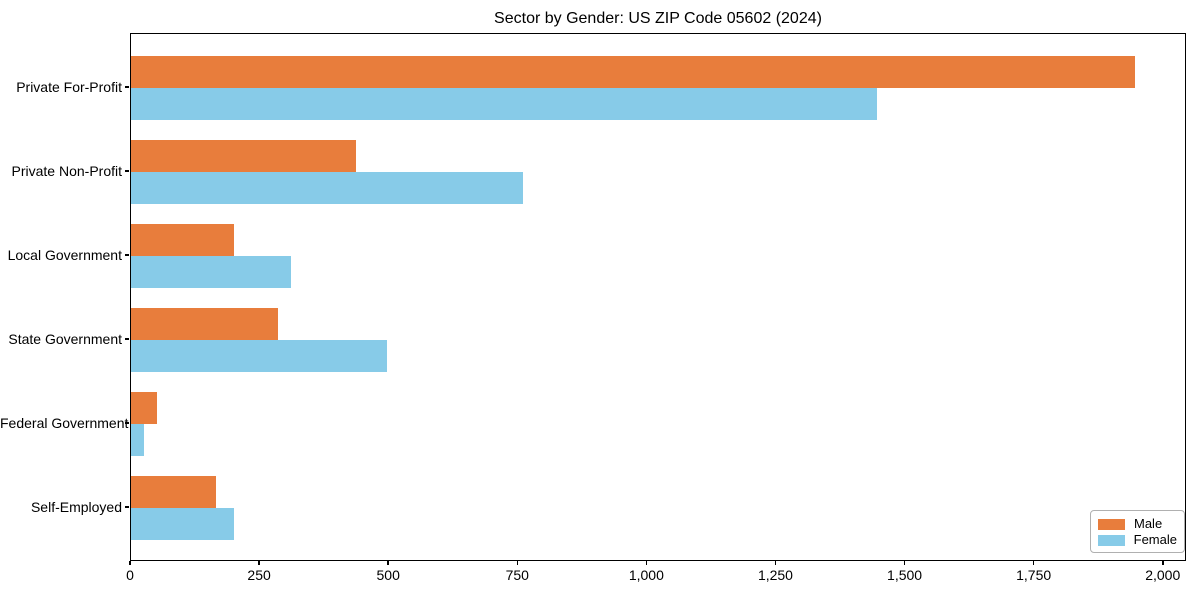 The height and width of the screenshot is (600, 1200). What do you see at coordinates (1111, 540) in the screenshot?
I see `legend-swatch-female` at bounding box center [1111, 540].